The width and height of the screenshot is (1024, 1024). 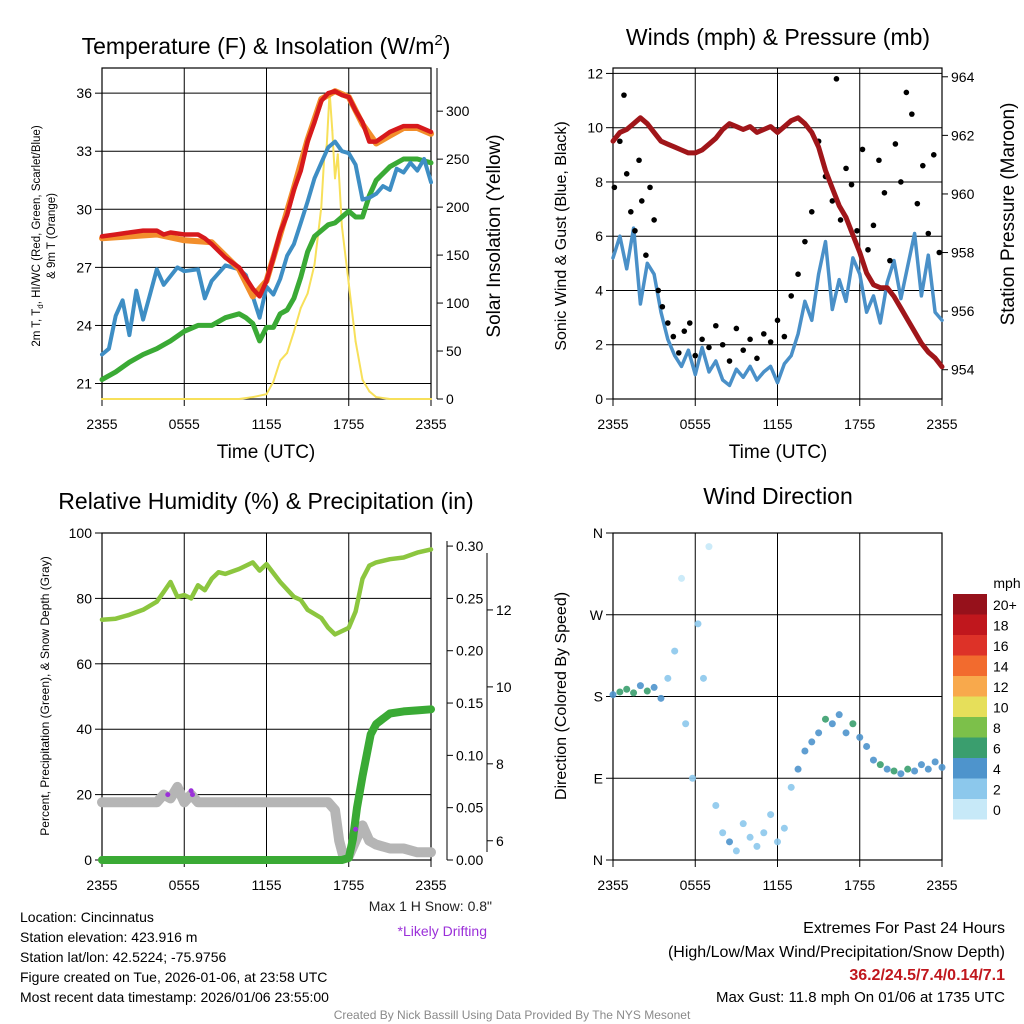 What do you see at coordinates (84, 795) in the screenshot?
I see `y-tick-label: 20` at bounding box center [84, 795].